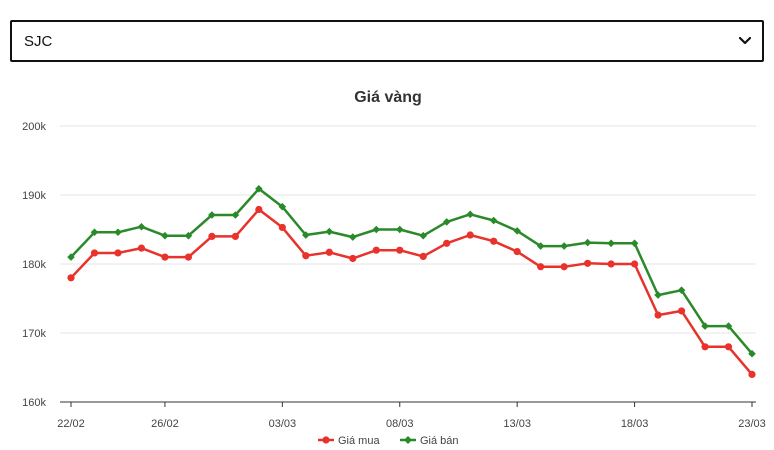 The image size is (774, 450). What do you see at coordinates (745, 41) in the screenshot?
I see `chevron-down-icon` at bounding box center [745, 41].